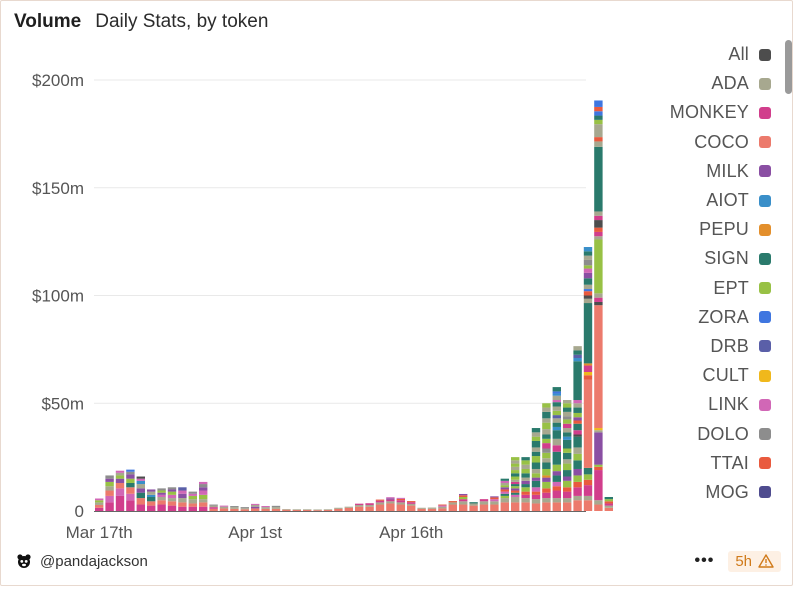 Image resolution: width=795 pixels, height=594 pixels. I want to click on legend-label: MILK, so click(727, 170).